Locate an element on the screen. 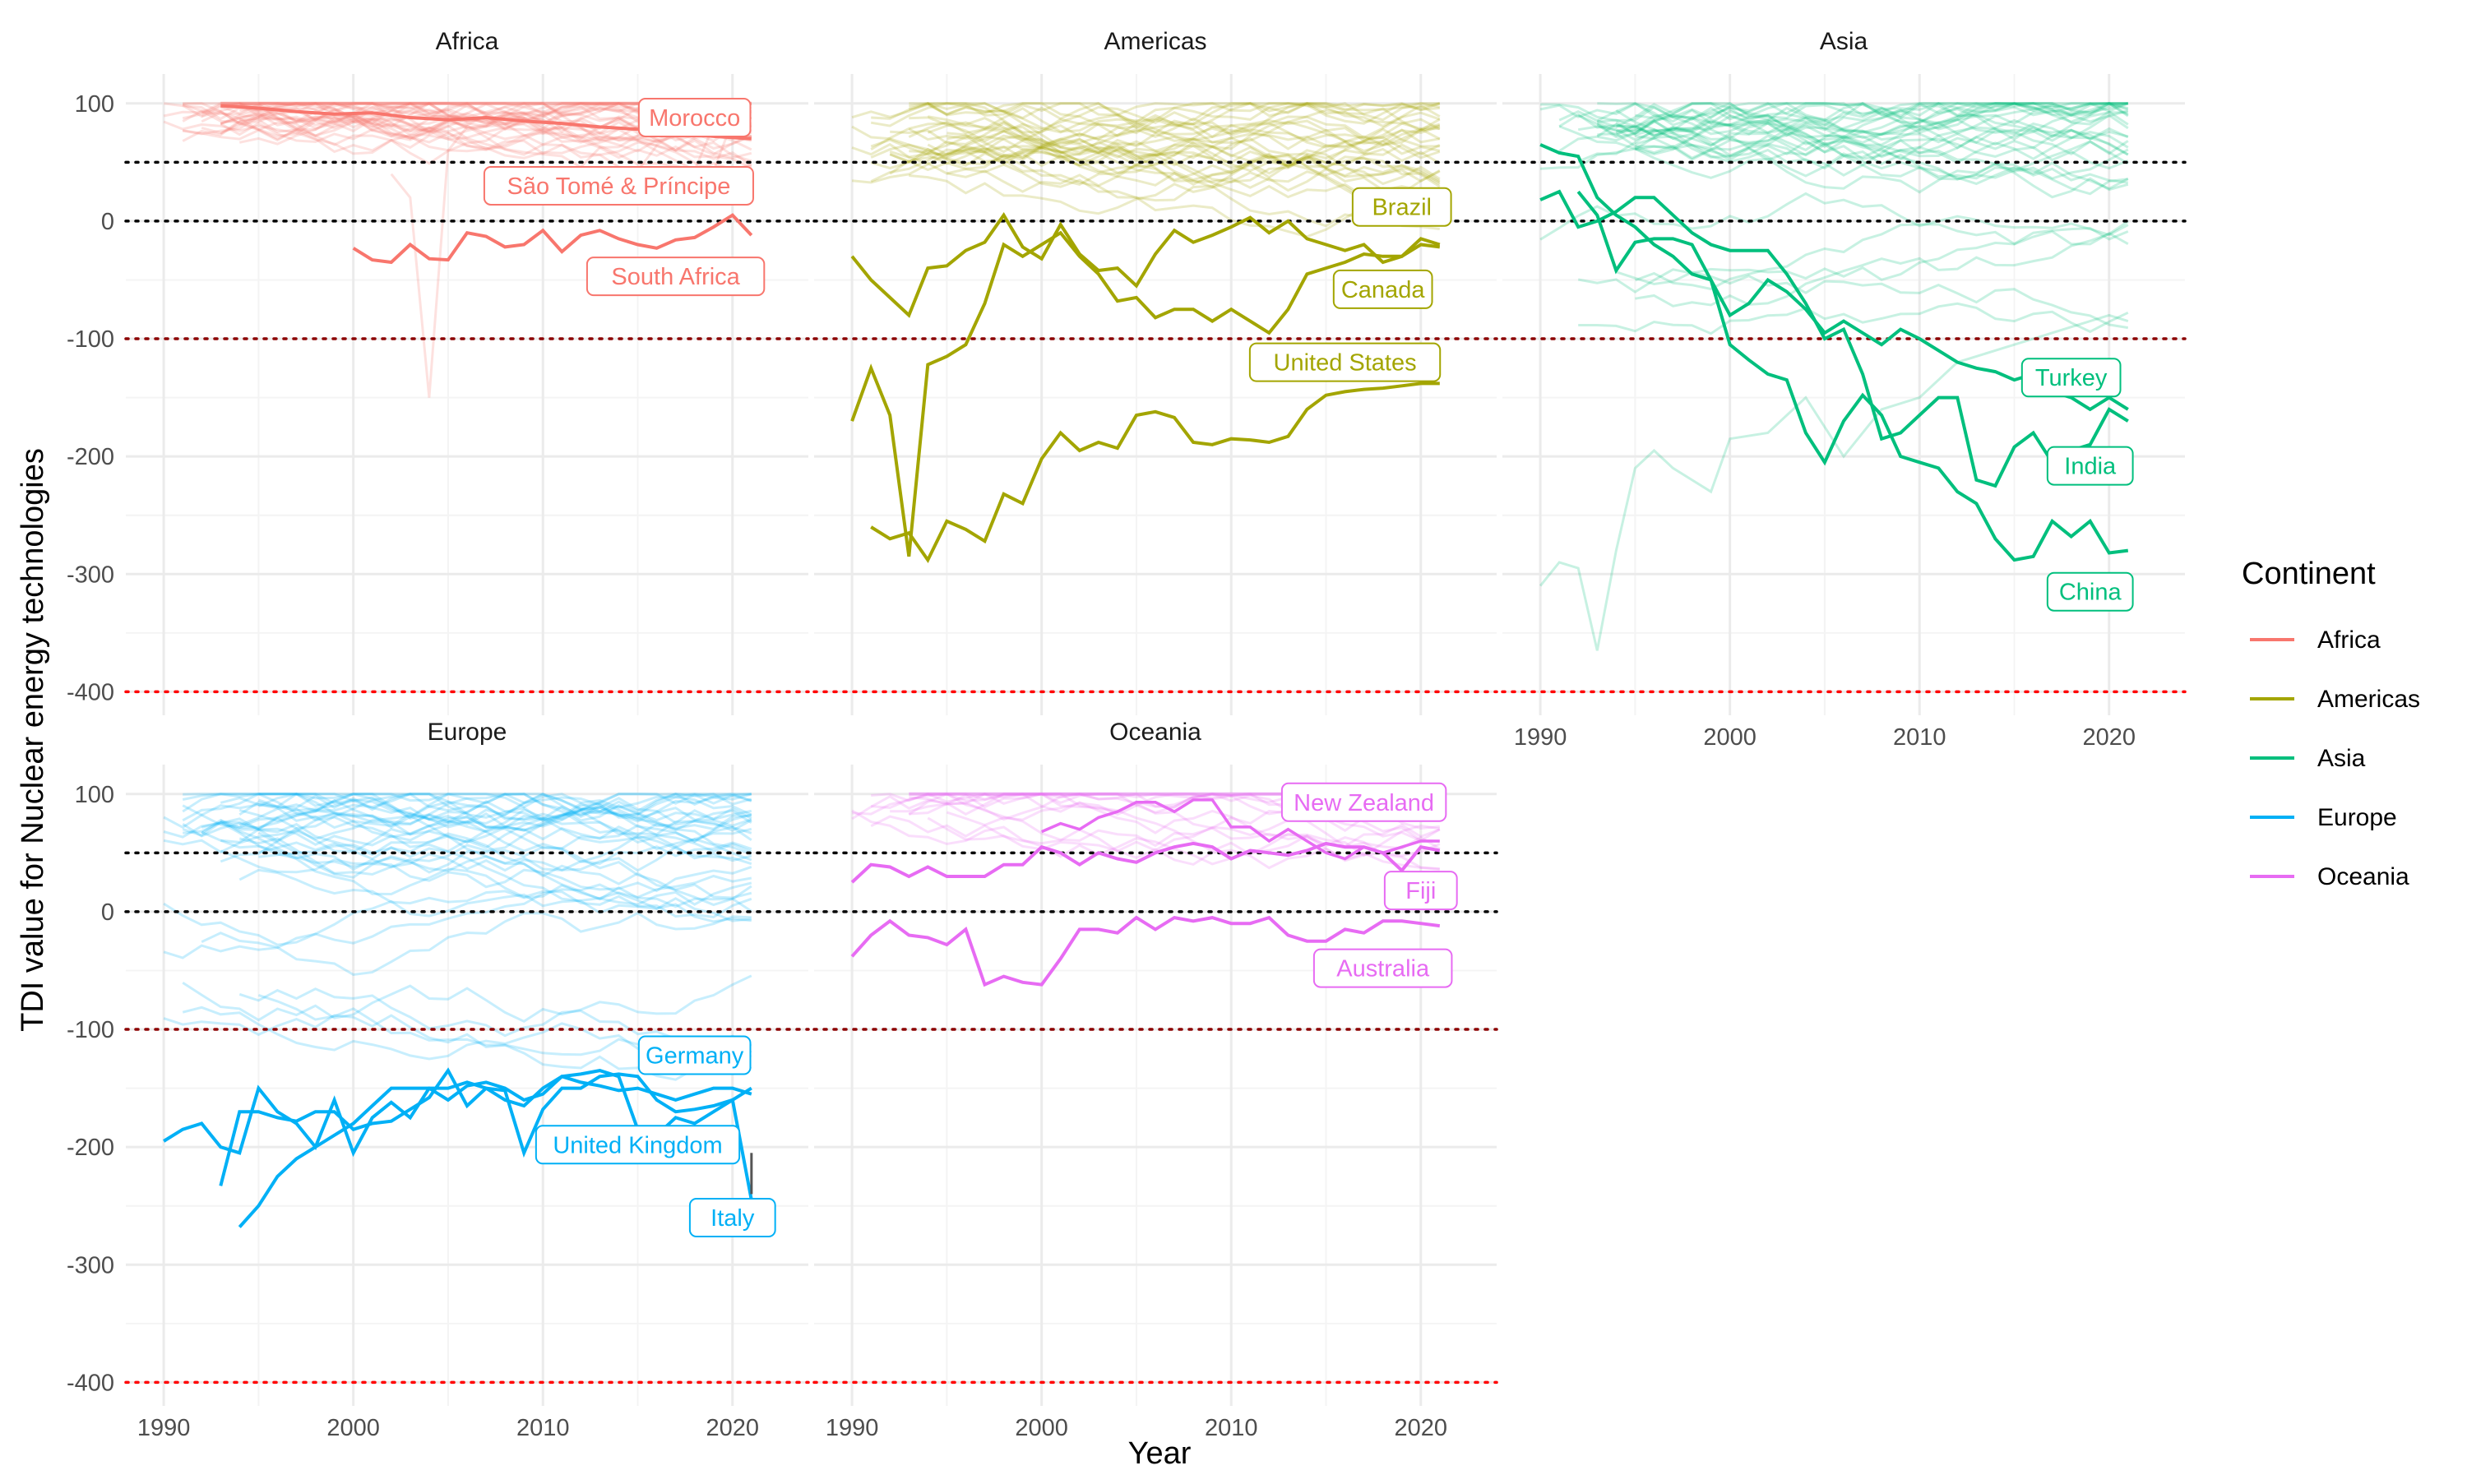  callout-box-australia is located at coordinates (1383, 968).